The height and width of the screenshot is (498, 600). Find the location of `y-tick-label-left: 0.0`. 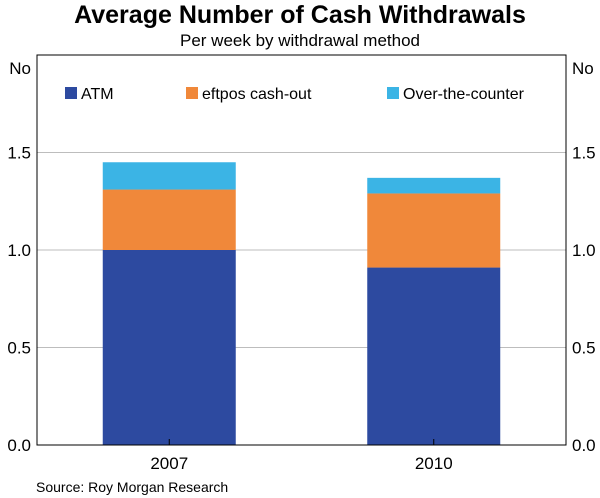

y-tick-label-left: 0.0 is located at coordinates (19, 445).